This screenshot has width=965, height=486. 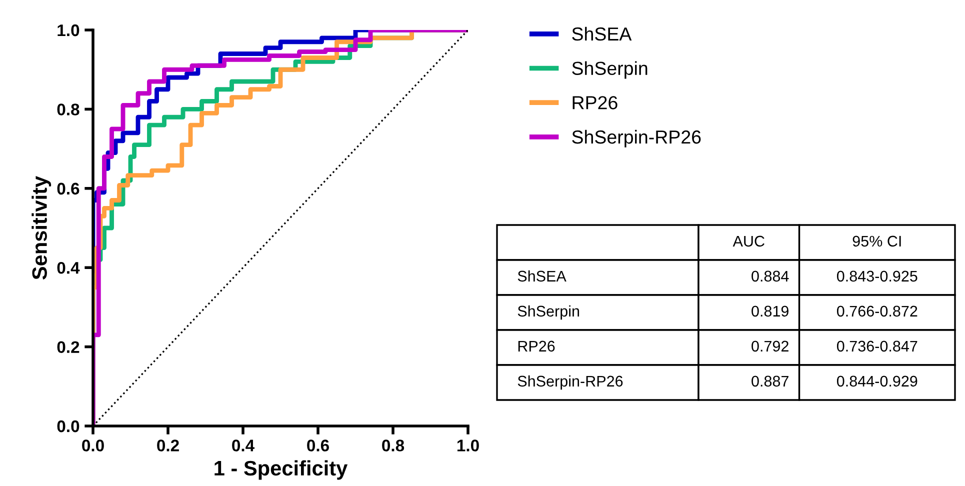 What do you see at coordinates (748, 241) in the screenshot?
I see `text: AUC` at bounding box center [748, 241].